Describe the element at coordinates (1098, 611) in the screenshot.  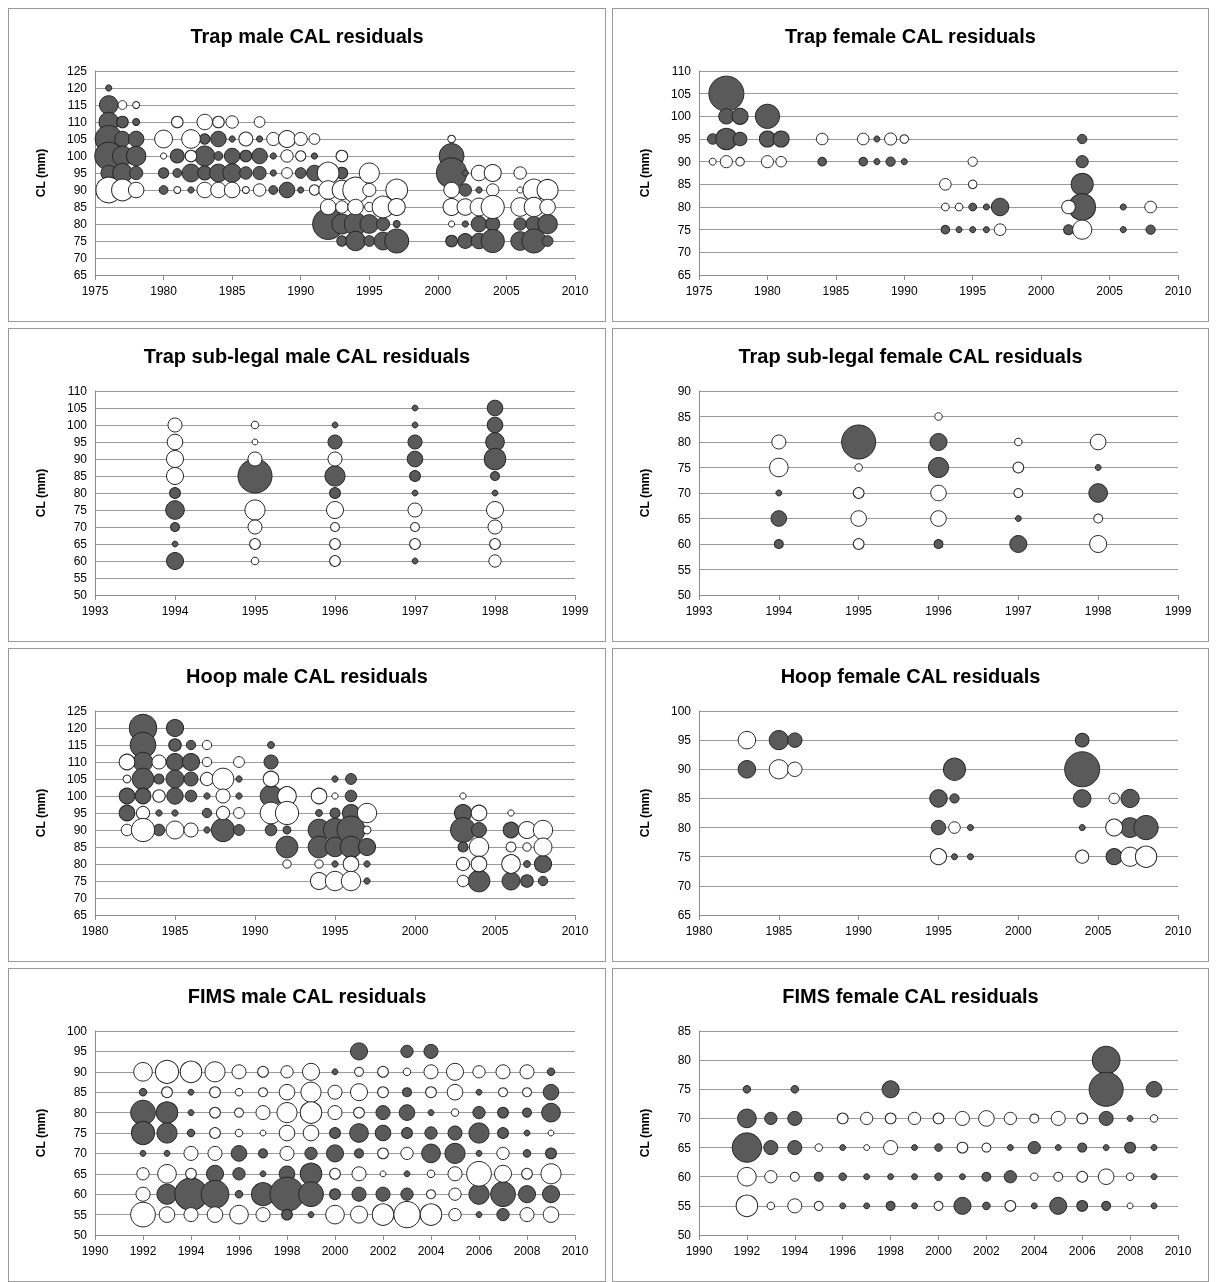
I see `x-tick-label: 1998` at that location.